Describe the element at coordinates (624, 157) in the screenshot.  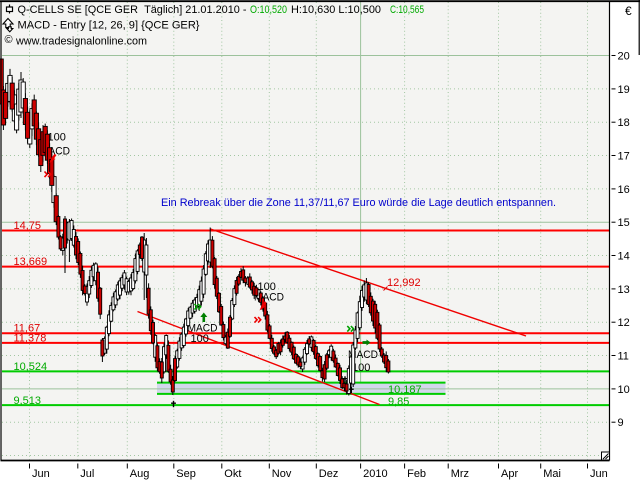
I see `svg-text: 17` at that location.